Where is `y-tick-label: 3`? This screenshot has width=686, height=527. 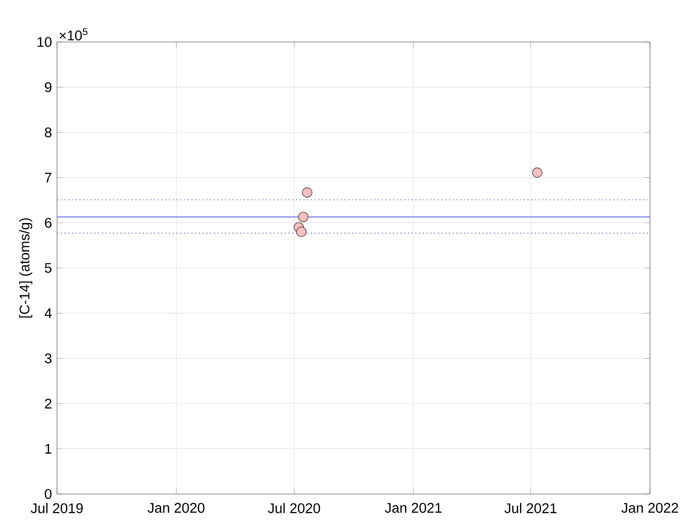
y-tick-label: 3 is located at coordinates (48, 358).